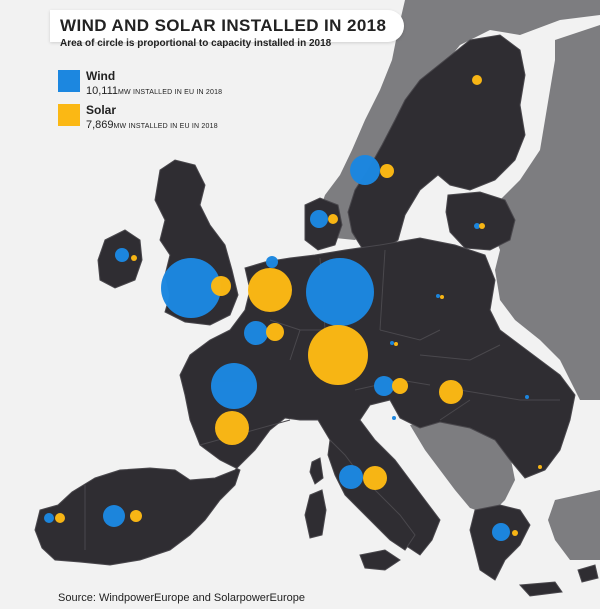  What do you see at coordinates (256, 333) in the screenshot?
I see `wind-circle-belgium` at bounding box center [256, 333].